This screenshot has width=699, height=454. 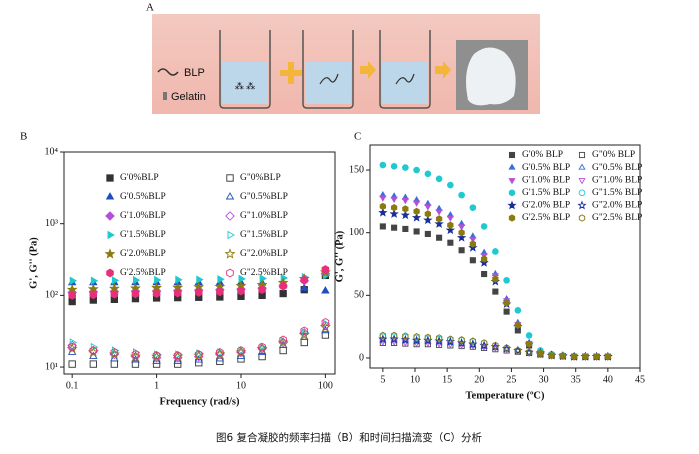 I want to click on legend-gelatin: Gelatin, so click(x=188, y=97).